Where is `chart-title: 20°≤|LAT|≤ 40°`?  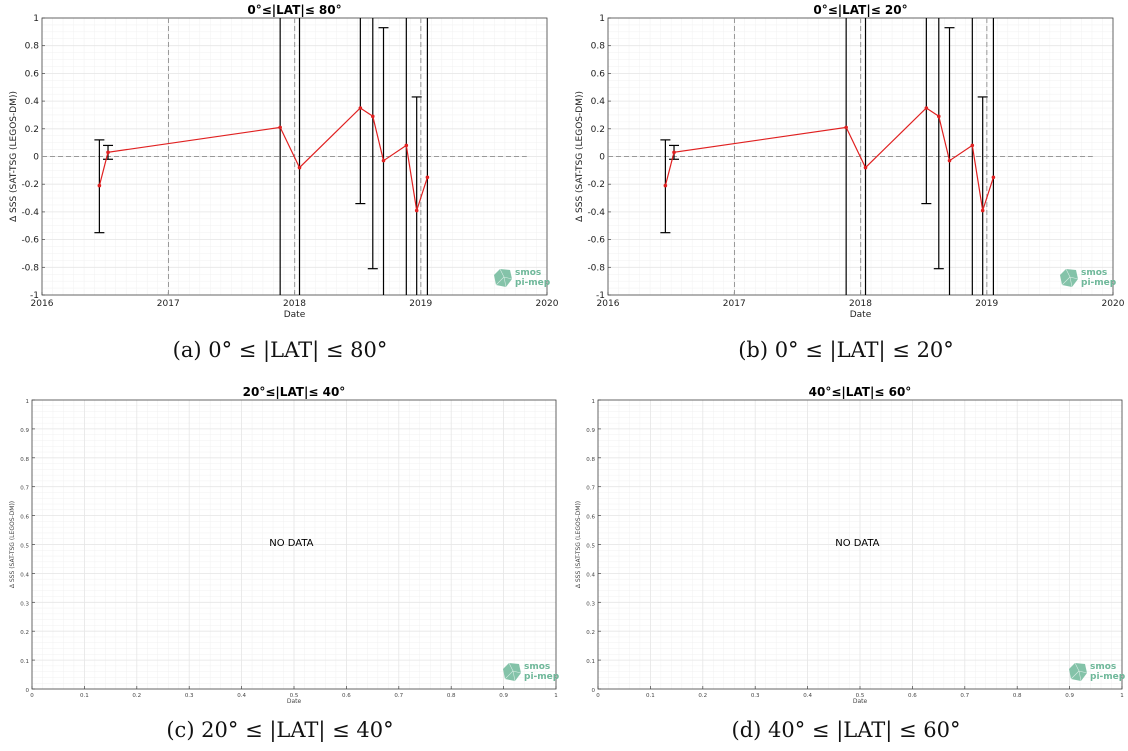
chart-title: 20°≤|LAT|≤ 40° is located at coordinates (294, 392).